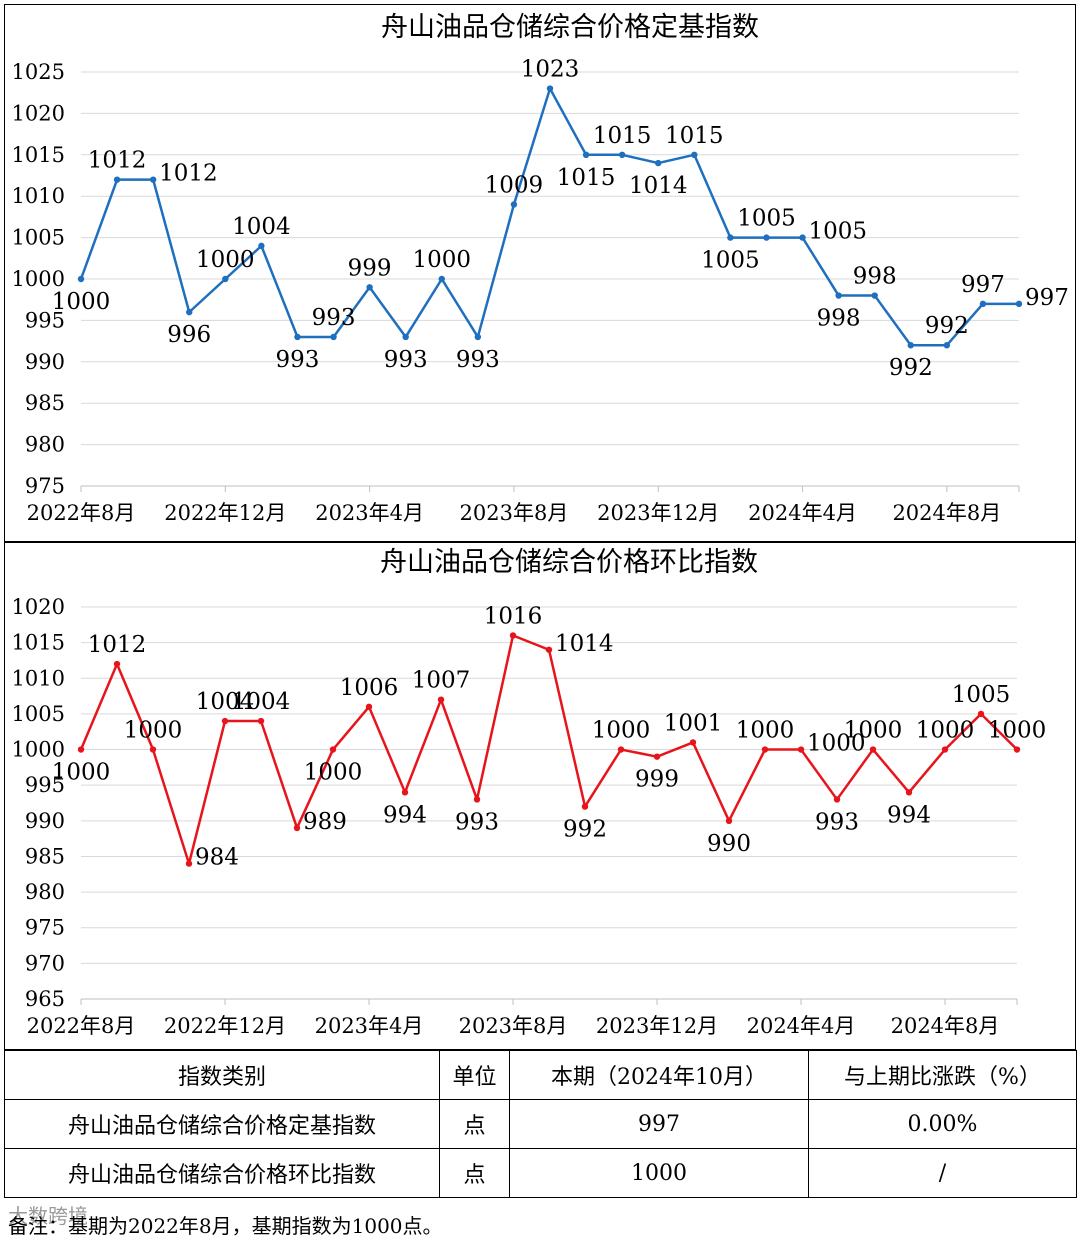 The width and height of the screenshot is (1080, 1239). What do you see at coordinates (550, 70) in the screenshot?
I see `data-label: 1023` at bounding box center [550, 70].